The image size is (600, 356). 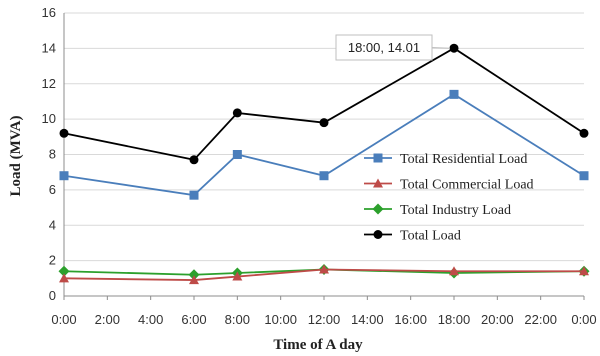 What do you see at coordinates (49, 118) in the screenshot?
I see `y-tick-label: 10` at bounding box center [49, 118].